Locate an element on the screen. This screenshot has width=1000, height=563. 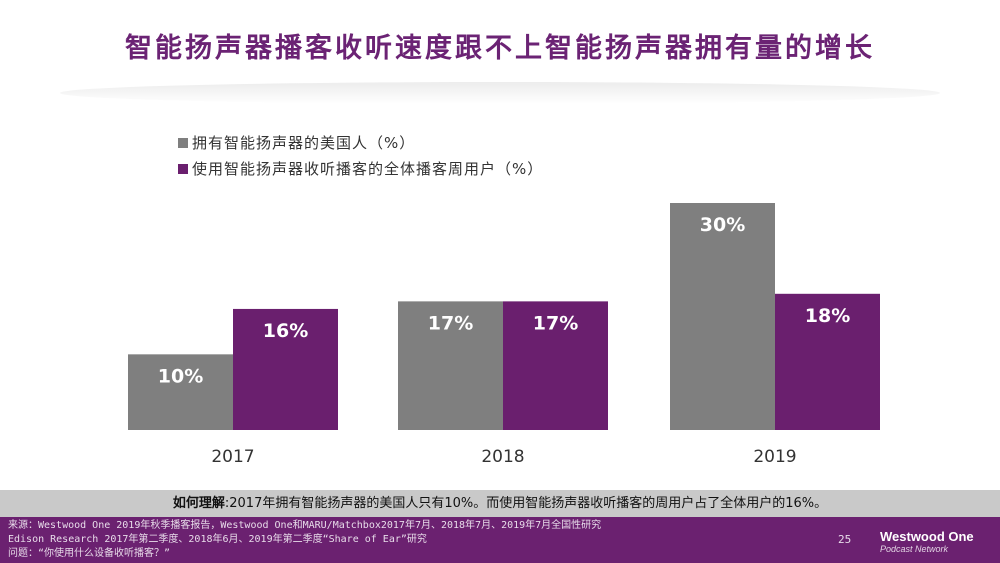
legend-swatch-gray is located at coordinates (183, 143).